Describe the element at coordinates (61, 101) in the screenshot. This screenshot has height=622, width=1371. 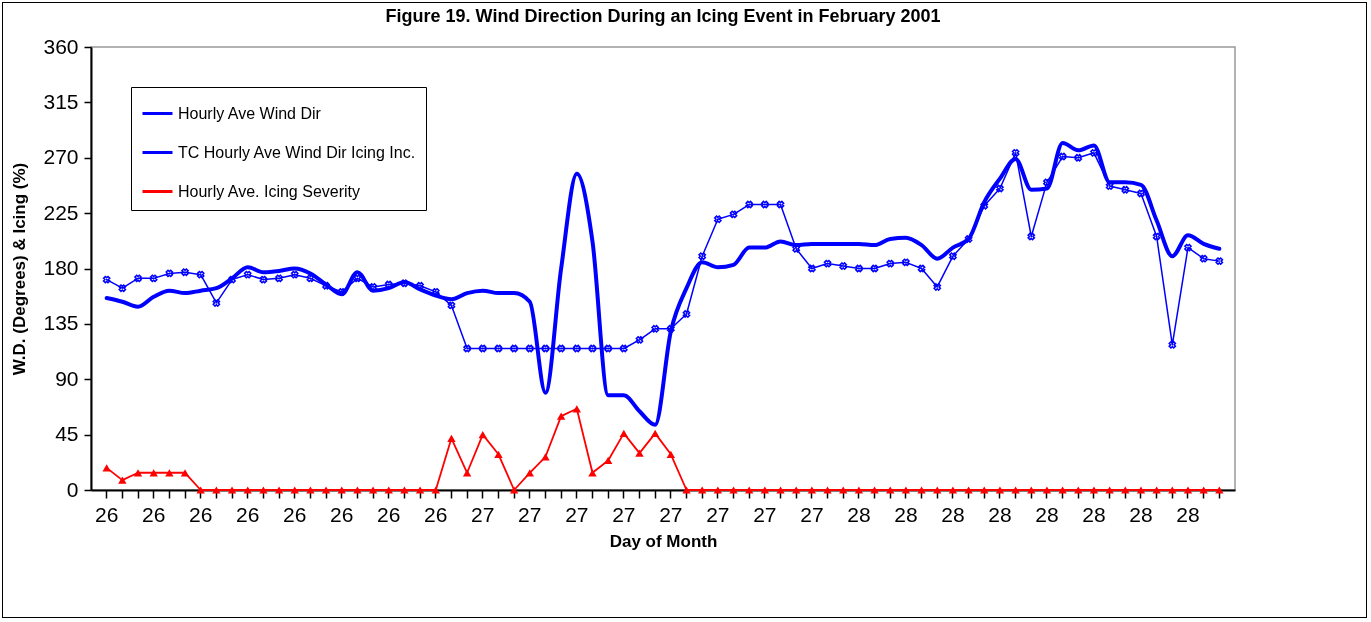
I see `y-tick-label: 315` at that location.